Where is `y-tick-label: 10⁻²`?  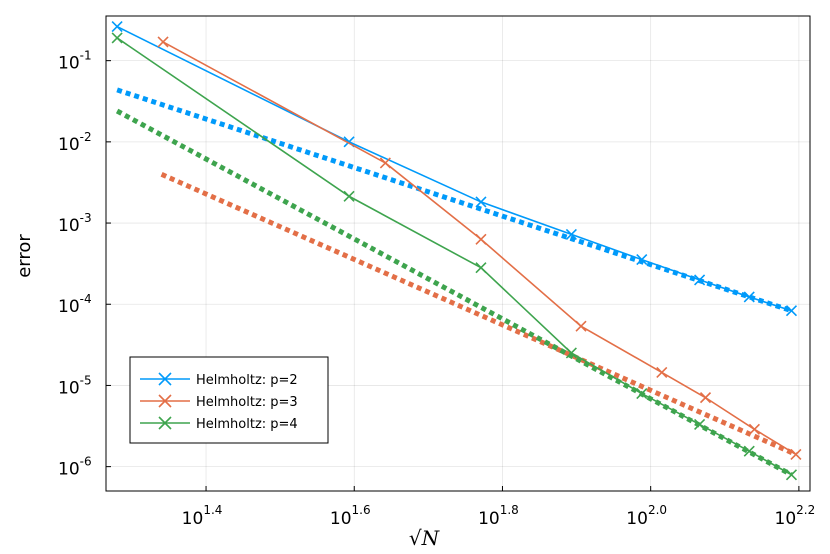
y-tick-label: 10⁻² is located at coordinates (75, 142).